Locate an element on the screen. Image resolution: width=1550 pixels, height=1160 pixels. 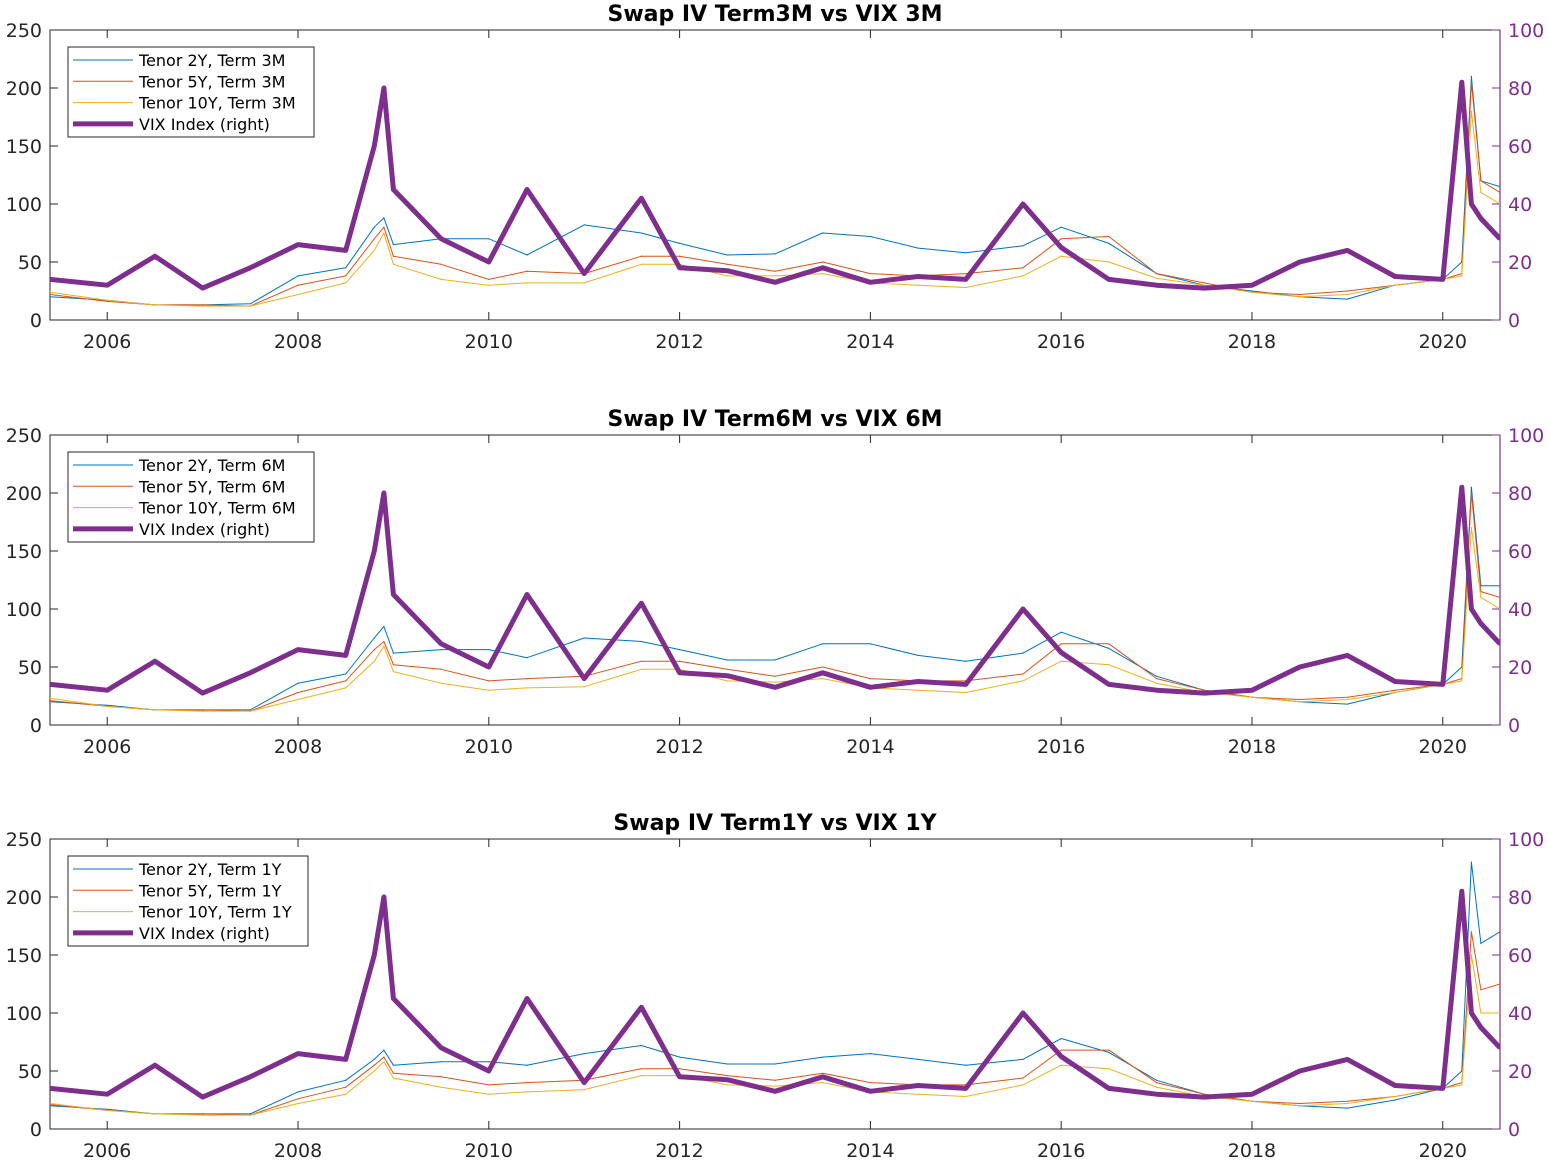
legend-entry: Tenor 10Y, Term 3M is located at coordinates (217, 103).